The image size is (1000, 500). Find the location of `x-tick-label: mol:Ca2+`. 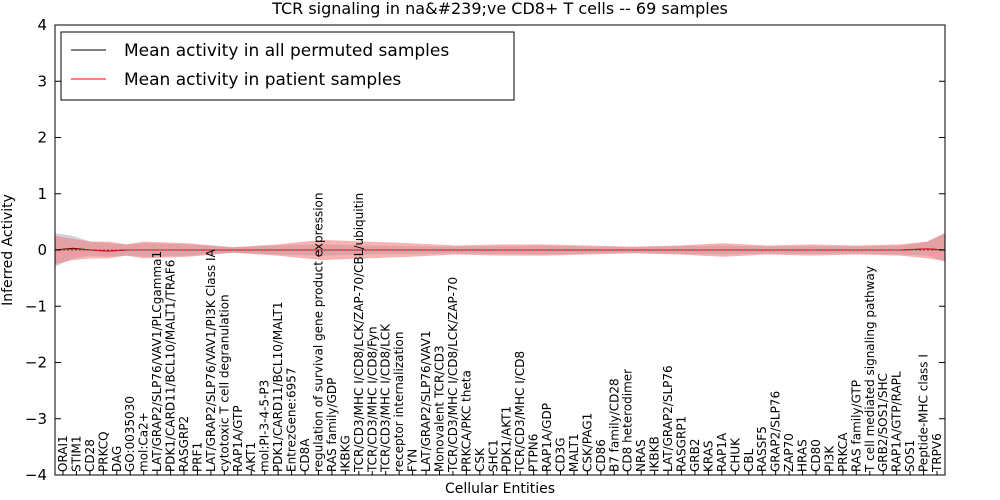

x-tick-label: mol:Ca2+ is located at coordinates (144, 442).